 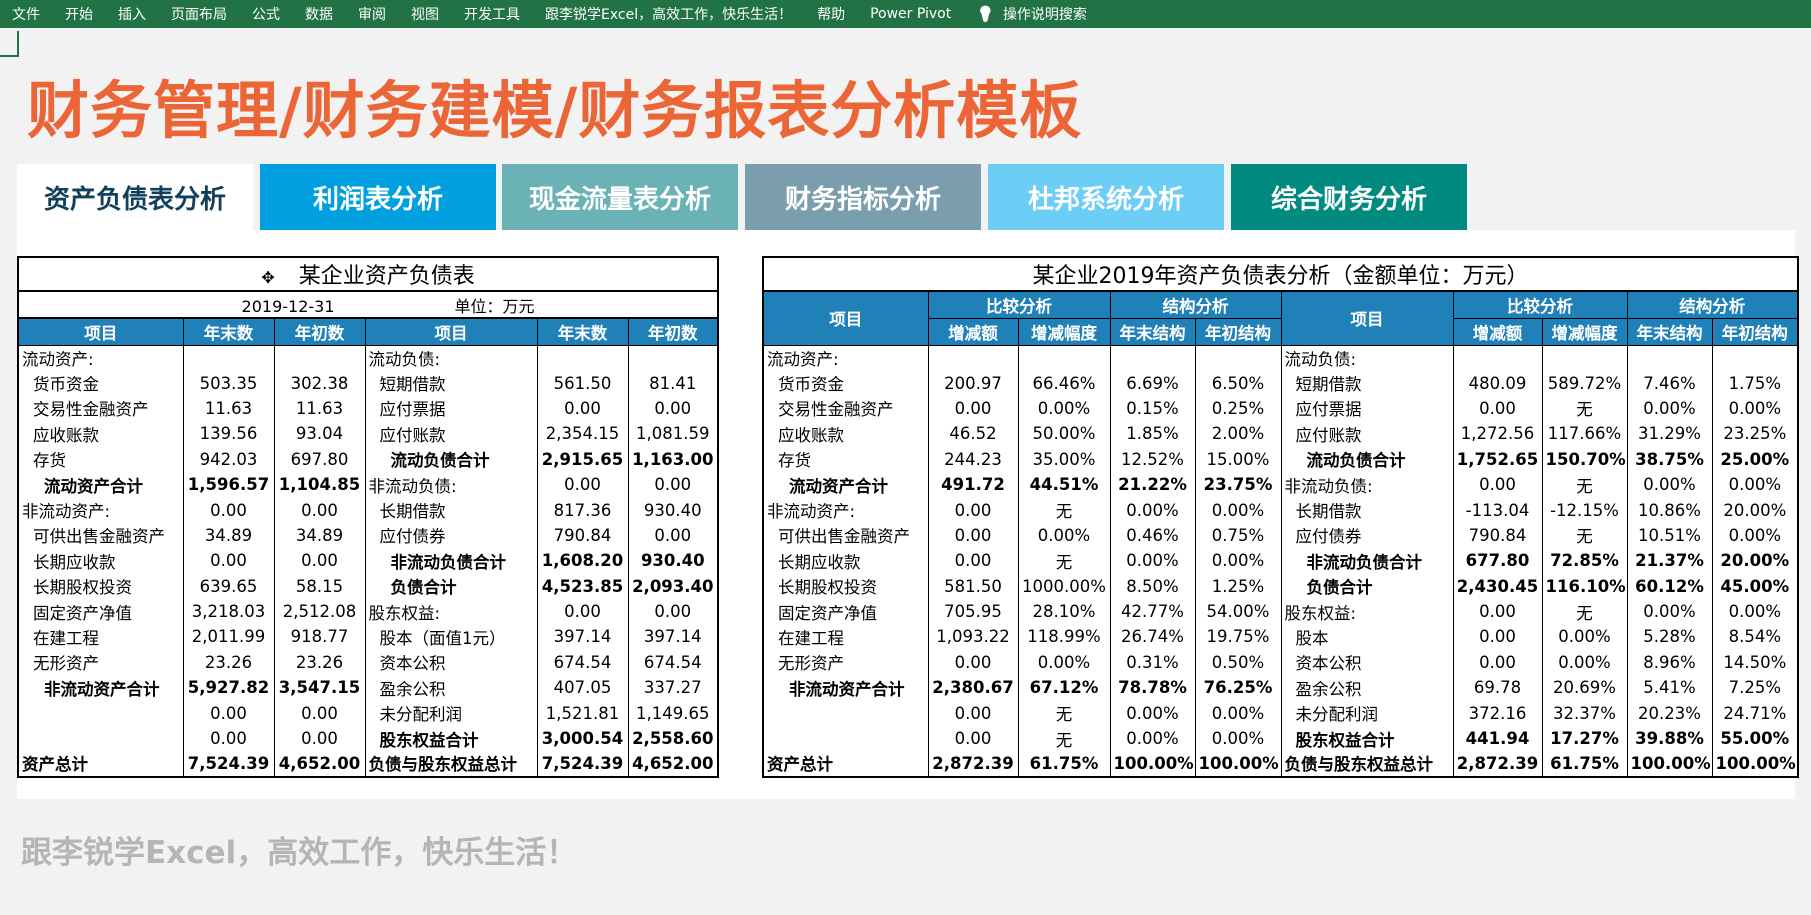 I want to click on asset-label: 资产总计, so click(x=845, y=764).